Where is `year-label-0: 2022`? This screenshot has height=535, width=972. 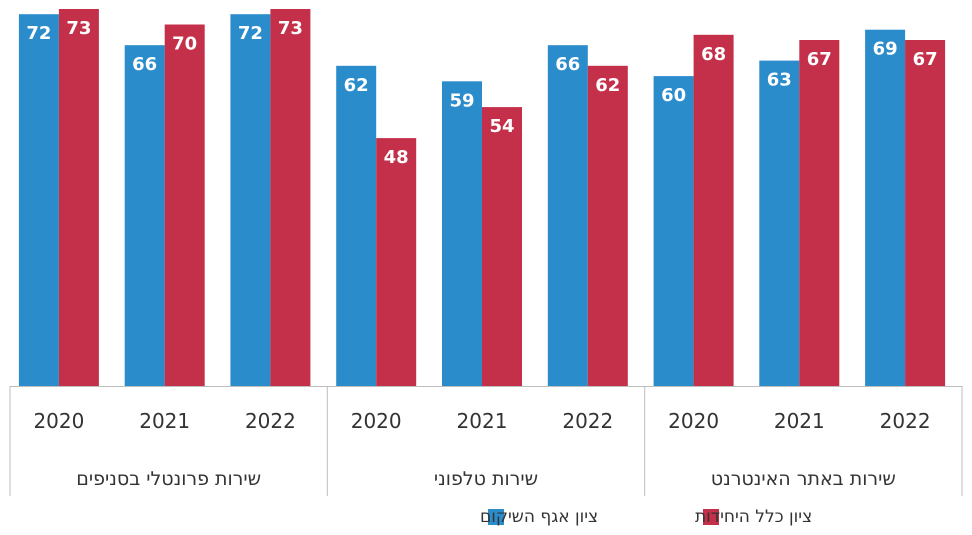 year-label-0: 2022 is located at coordinates (905, 421).